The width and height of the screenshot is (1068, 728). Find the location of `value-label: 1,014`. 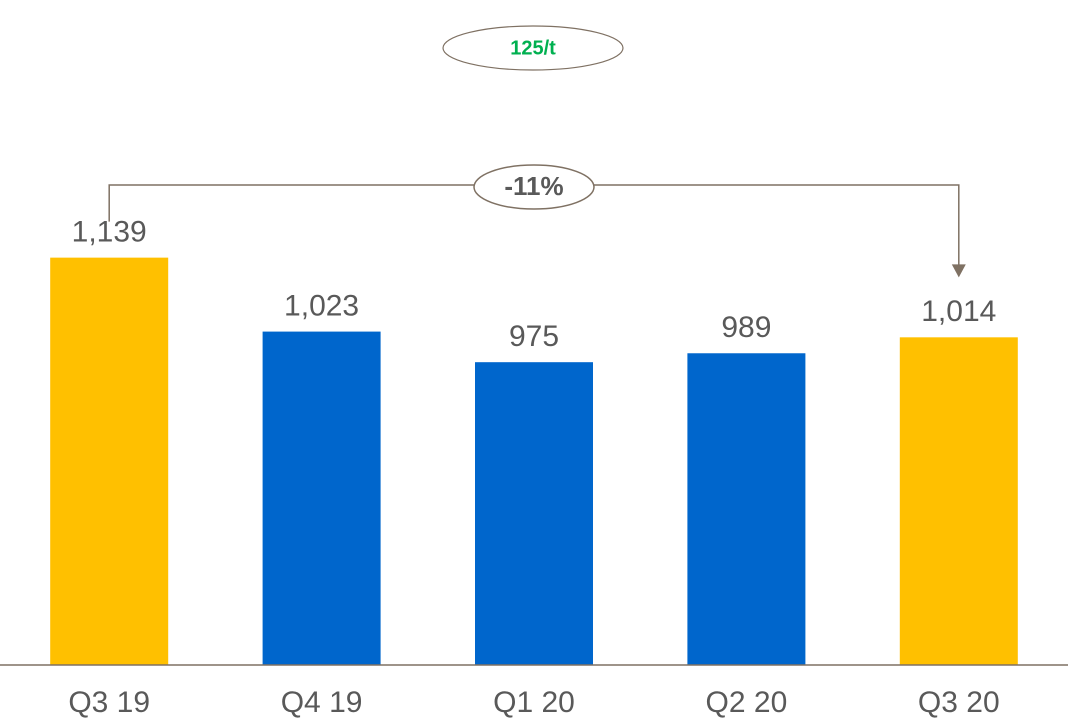

value-label: 1,014 is located at coordinates (958, 311).